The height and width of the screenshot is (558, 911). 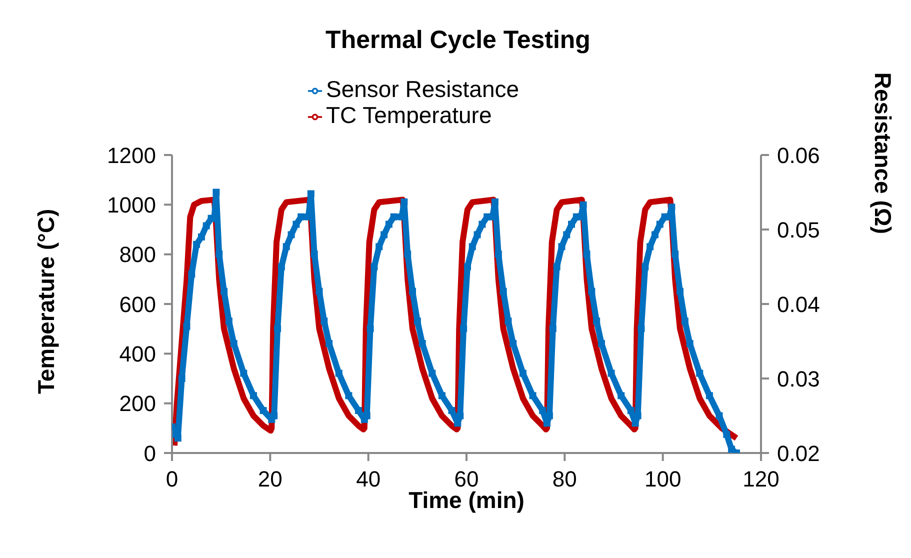 I want to click on y-tick-label: 200, so click(x=137, y=403).